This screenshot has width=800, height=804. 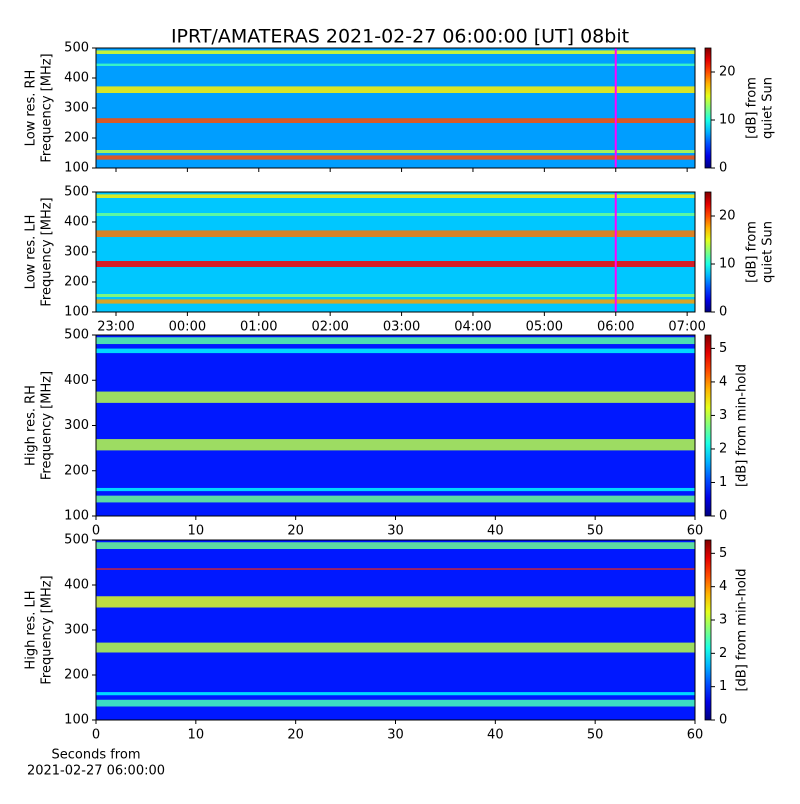 I want to click on x-tick-label: 01:00, so click(x=258, y=327).